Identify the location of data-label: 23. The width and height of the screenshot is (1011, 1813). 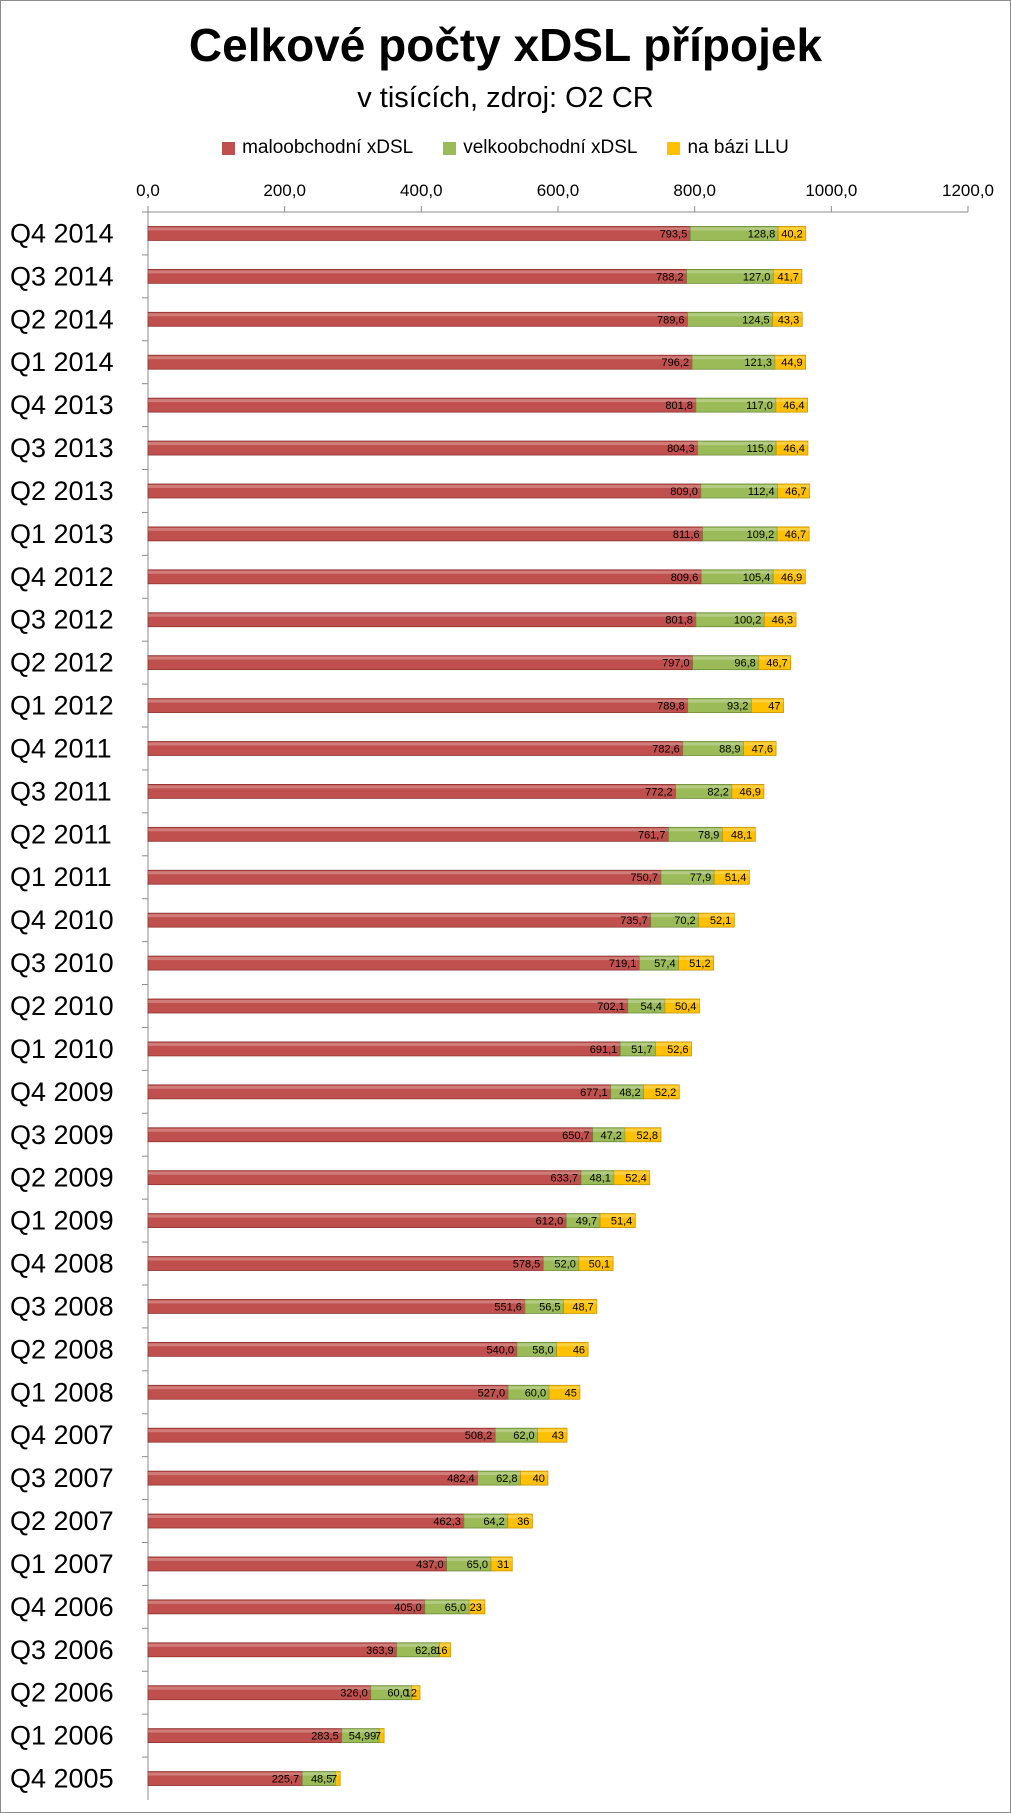
(476, 1608).